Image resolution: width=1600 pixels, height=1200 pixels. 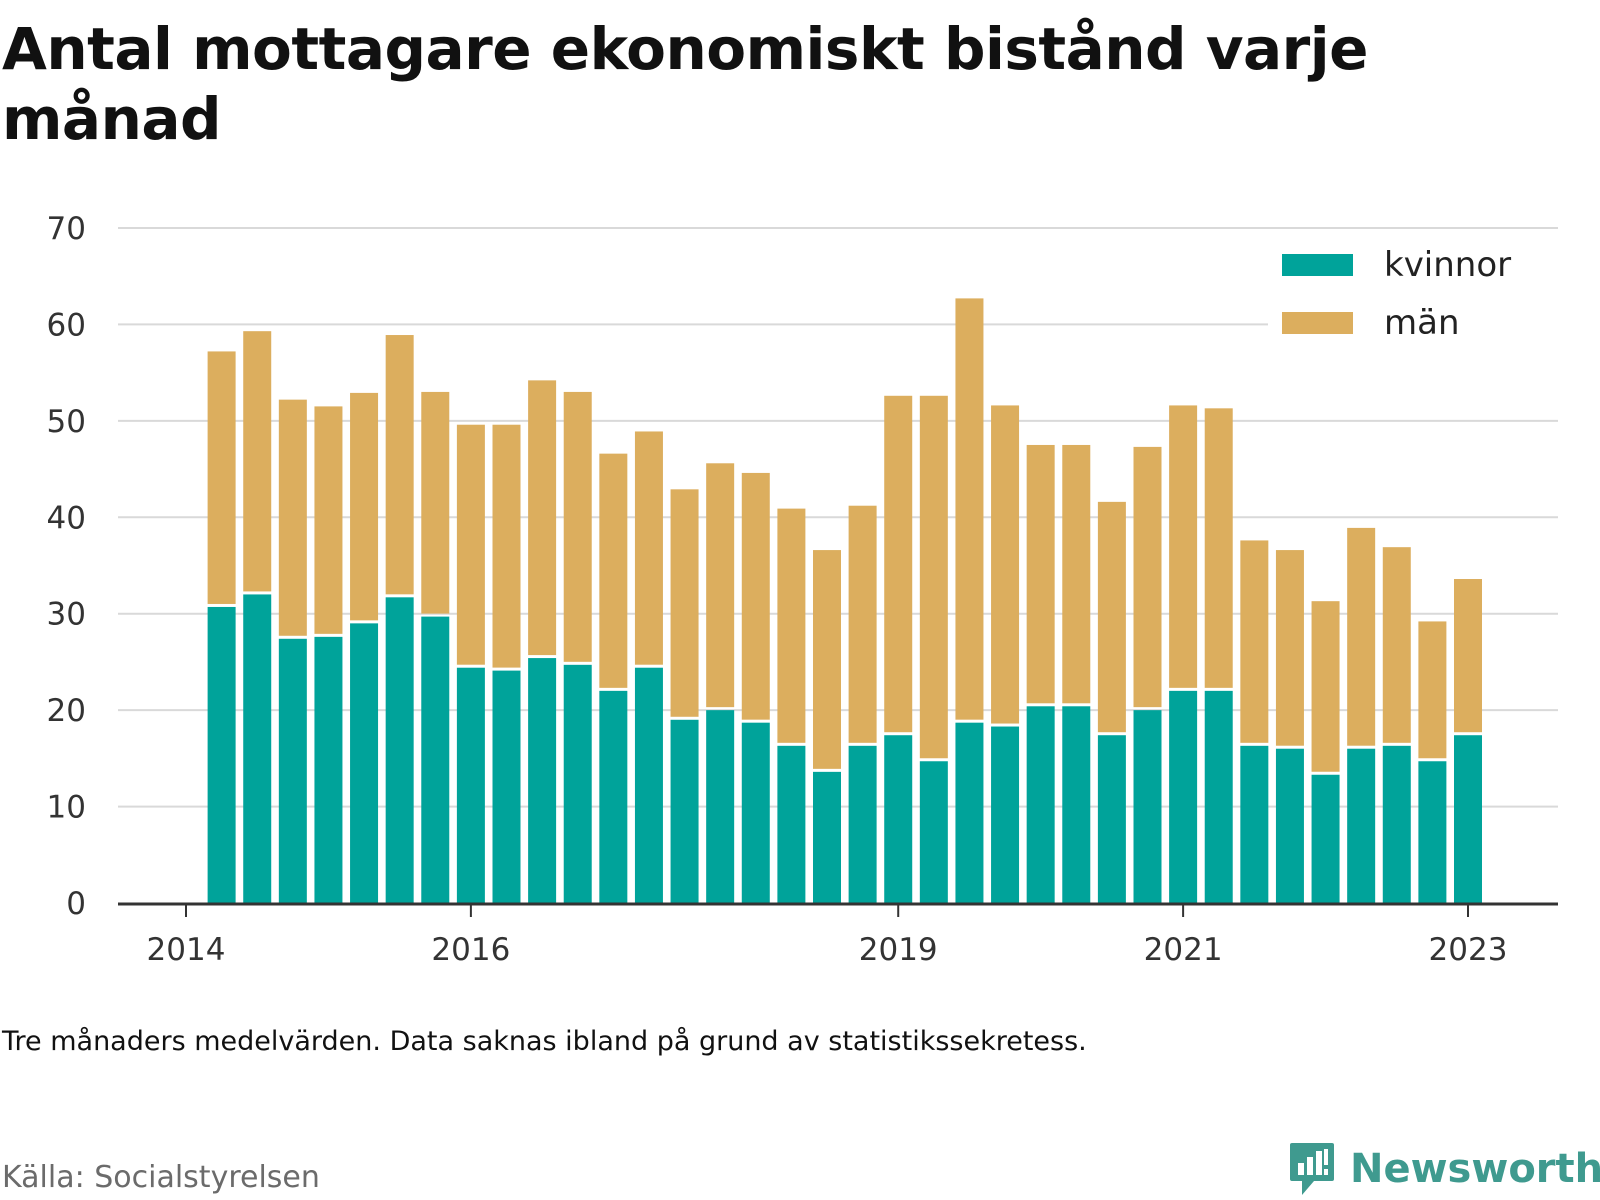 I want to click on y-tick-label: 60, so click(x=66, y=325).